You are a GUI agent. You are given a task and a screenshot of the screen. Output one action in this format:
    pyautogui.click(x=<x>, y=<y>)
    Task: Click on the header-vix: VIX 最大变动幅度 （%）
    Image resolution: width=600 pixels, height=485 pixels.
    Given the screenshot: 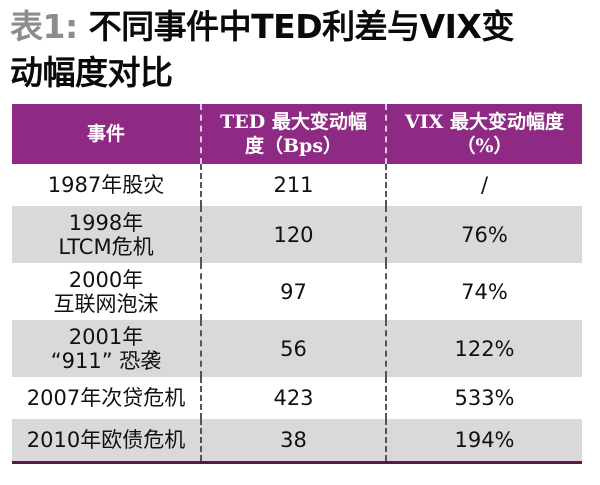 What is the action you would take?
    pyautogui.click(x=484, y=134)
    